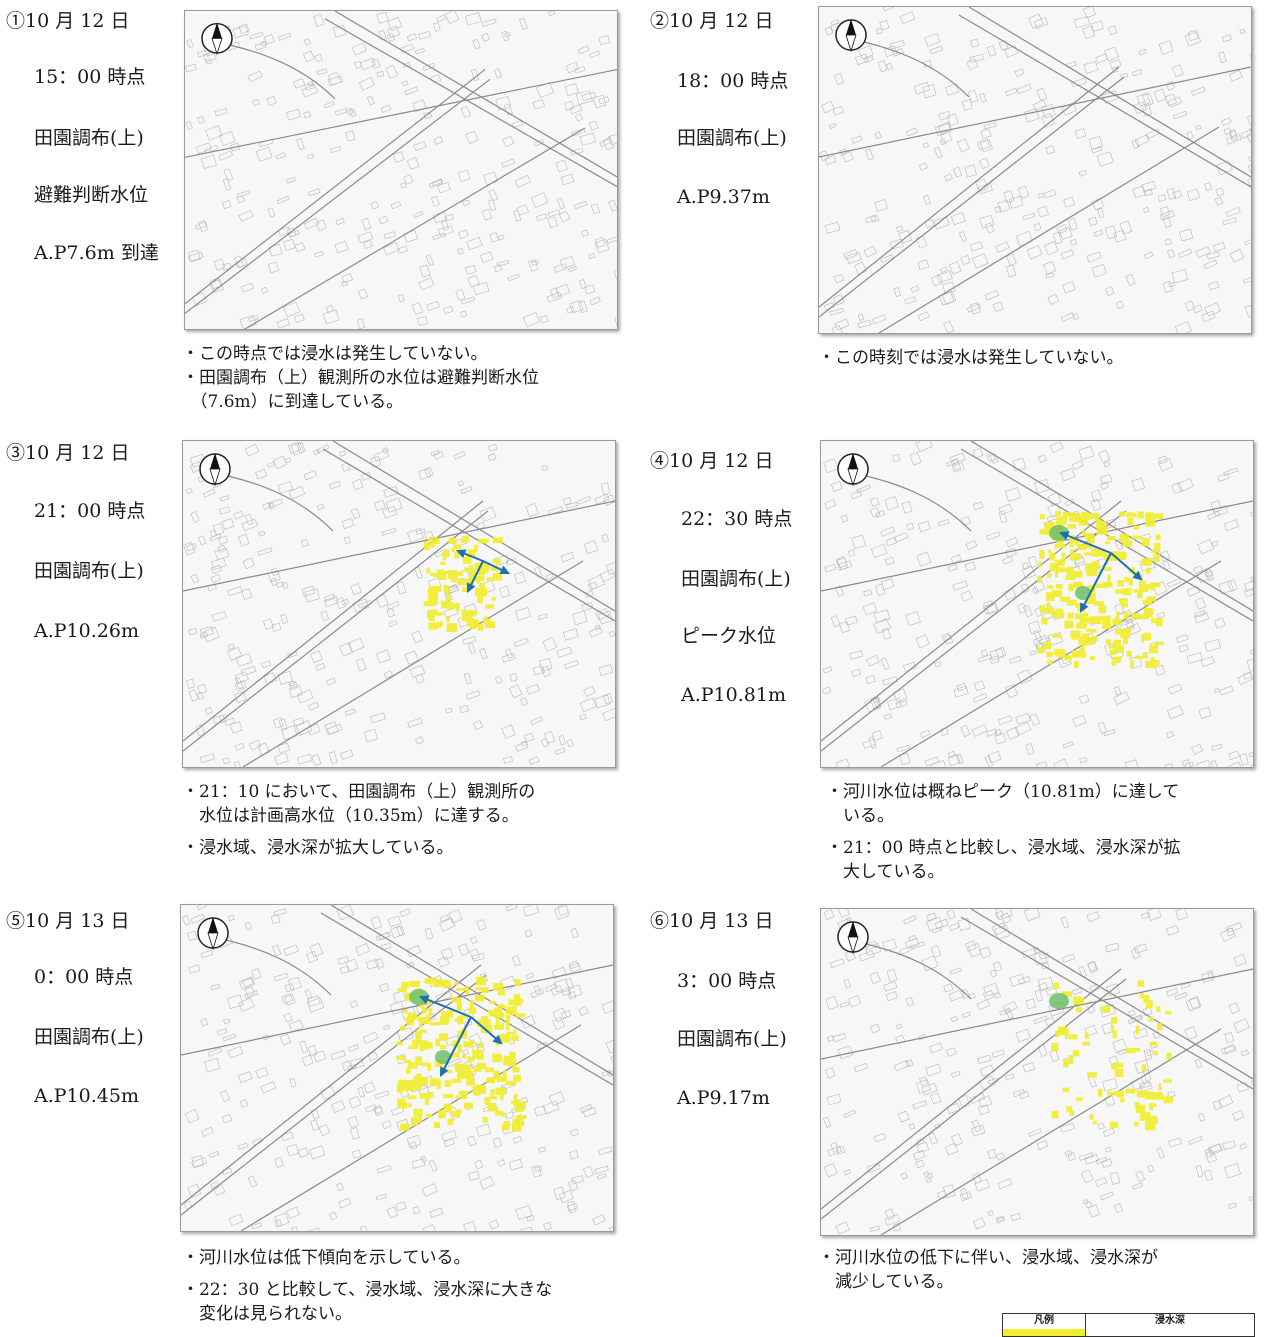 This screenshot has width=1264, height=1337. I want to click on panel-level-value: A.P9.17m, so click(723, 1098).